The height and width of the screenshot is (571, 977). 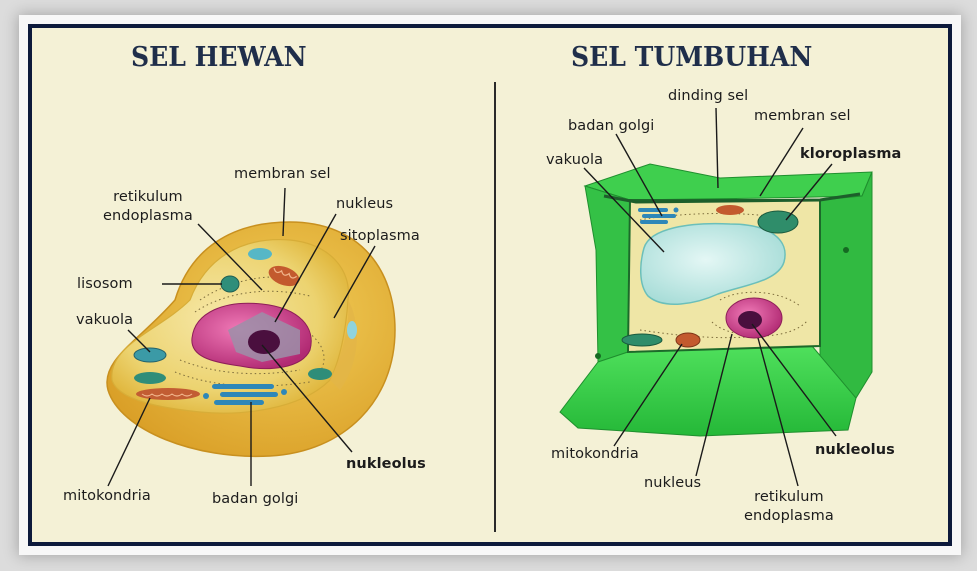 I want to click on label-animal-lisosom: lisosom, so click(x=105, y=284).